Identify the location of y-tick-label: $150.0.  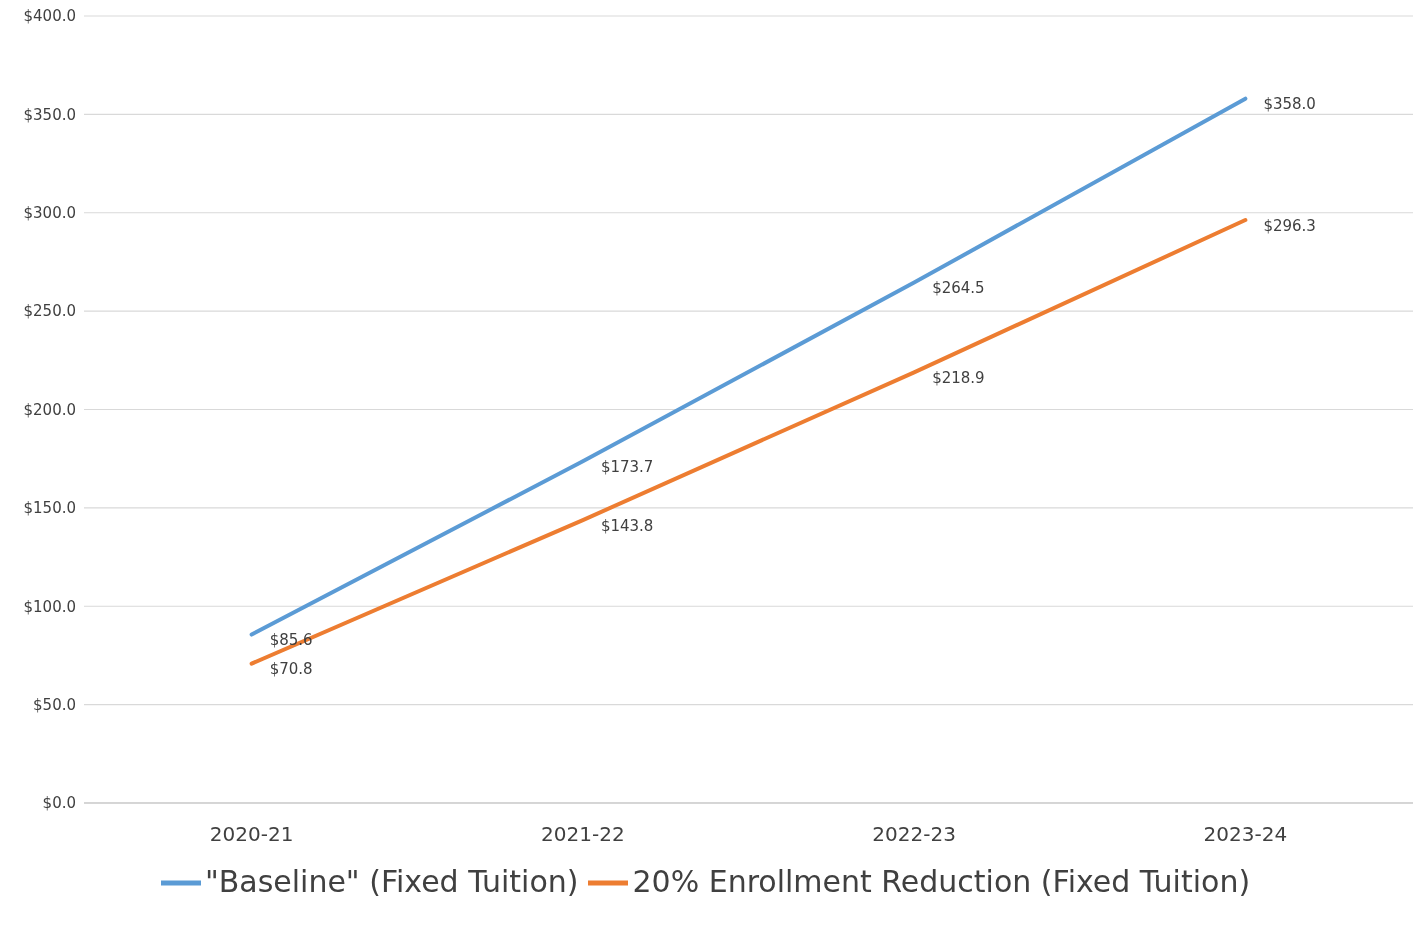
(49, 508).